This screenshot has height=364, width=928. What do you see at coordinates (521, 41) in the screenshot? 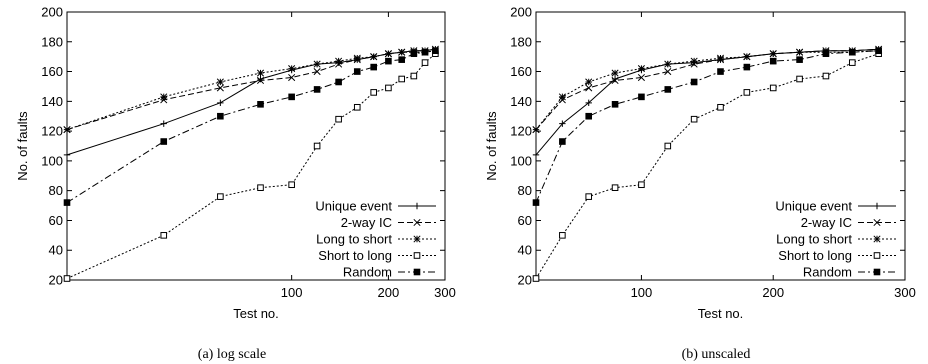
I see `y-tick-label: 180` at bounding box center [521, 41].